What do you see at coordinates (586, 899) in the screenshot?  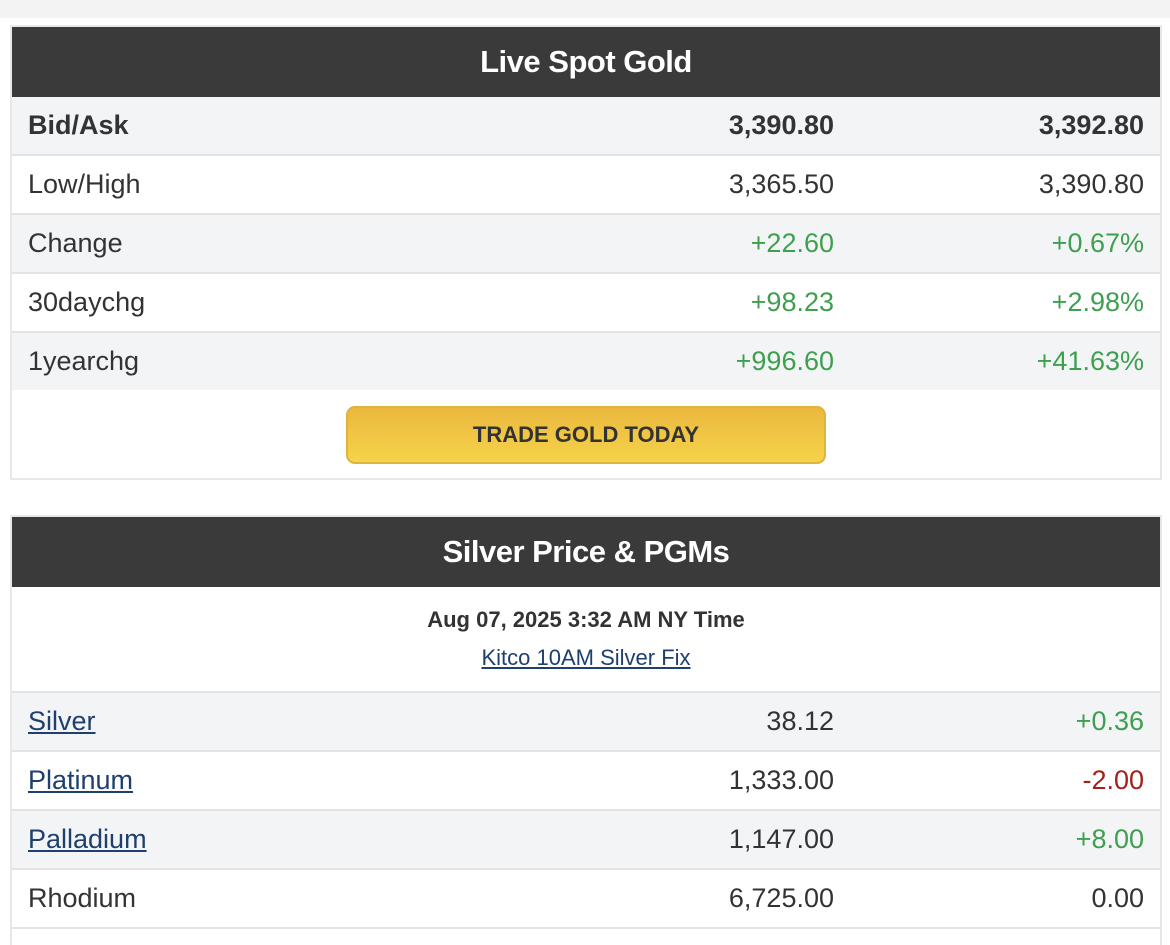 I see `table-row-rhodium: Rhodium 6,725.00 0.00` at bounding box center [586, 899].